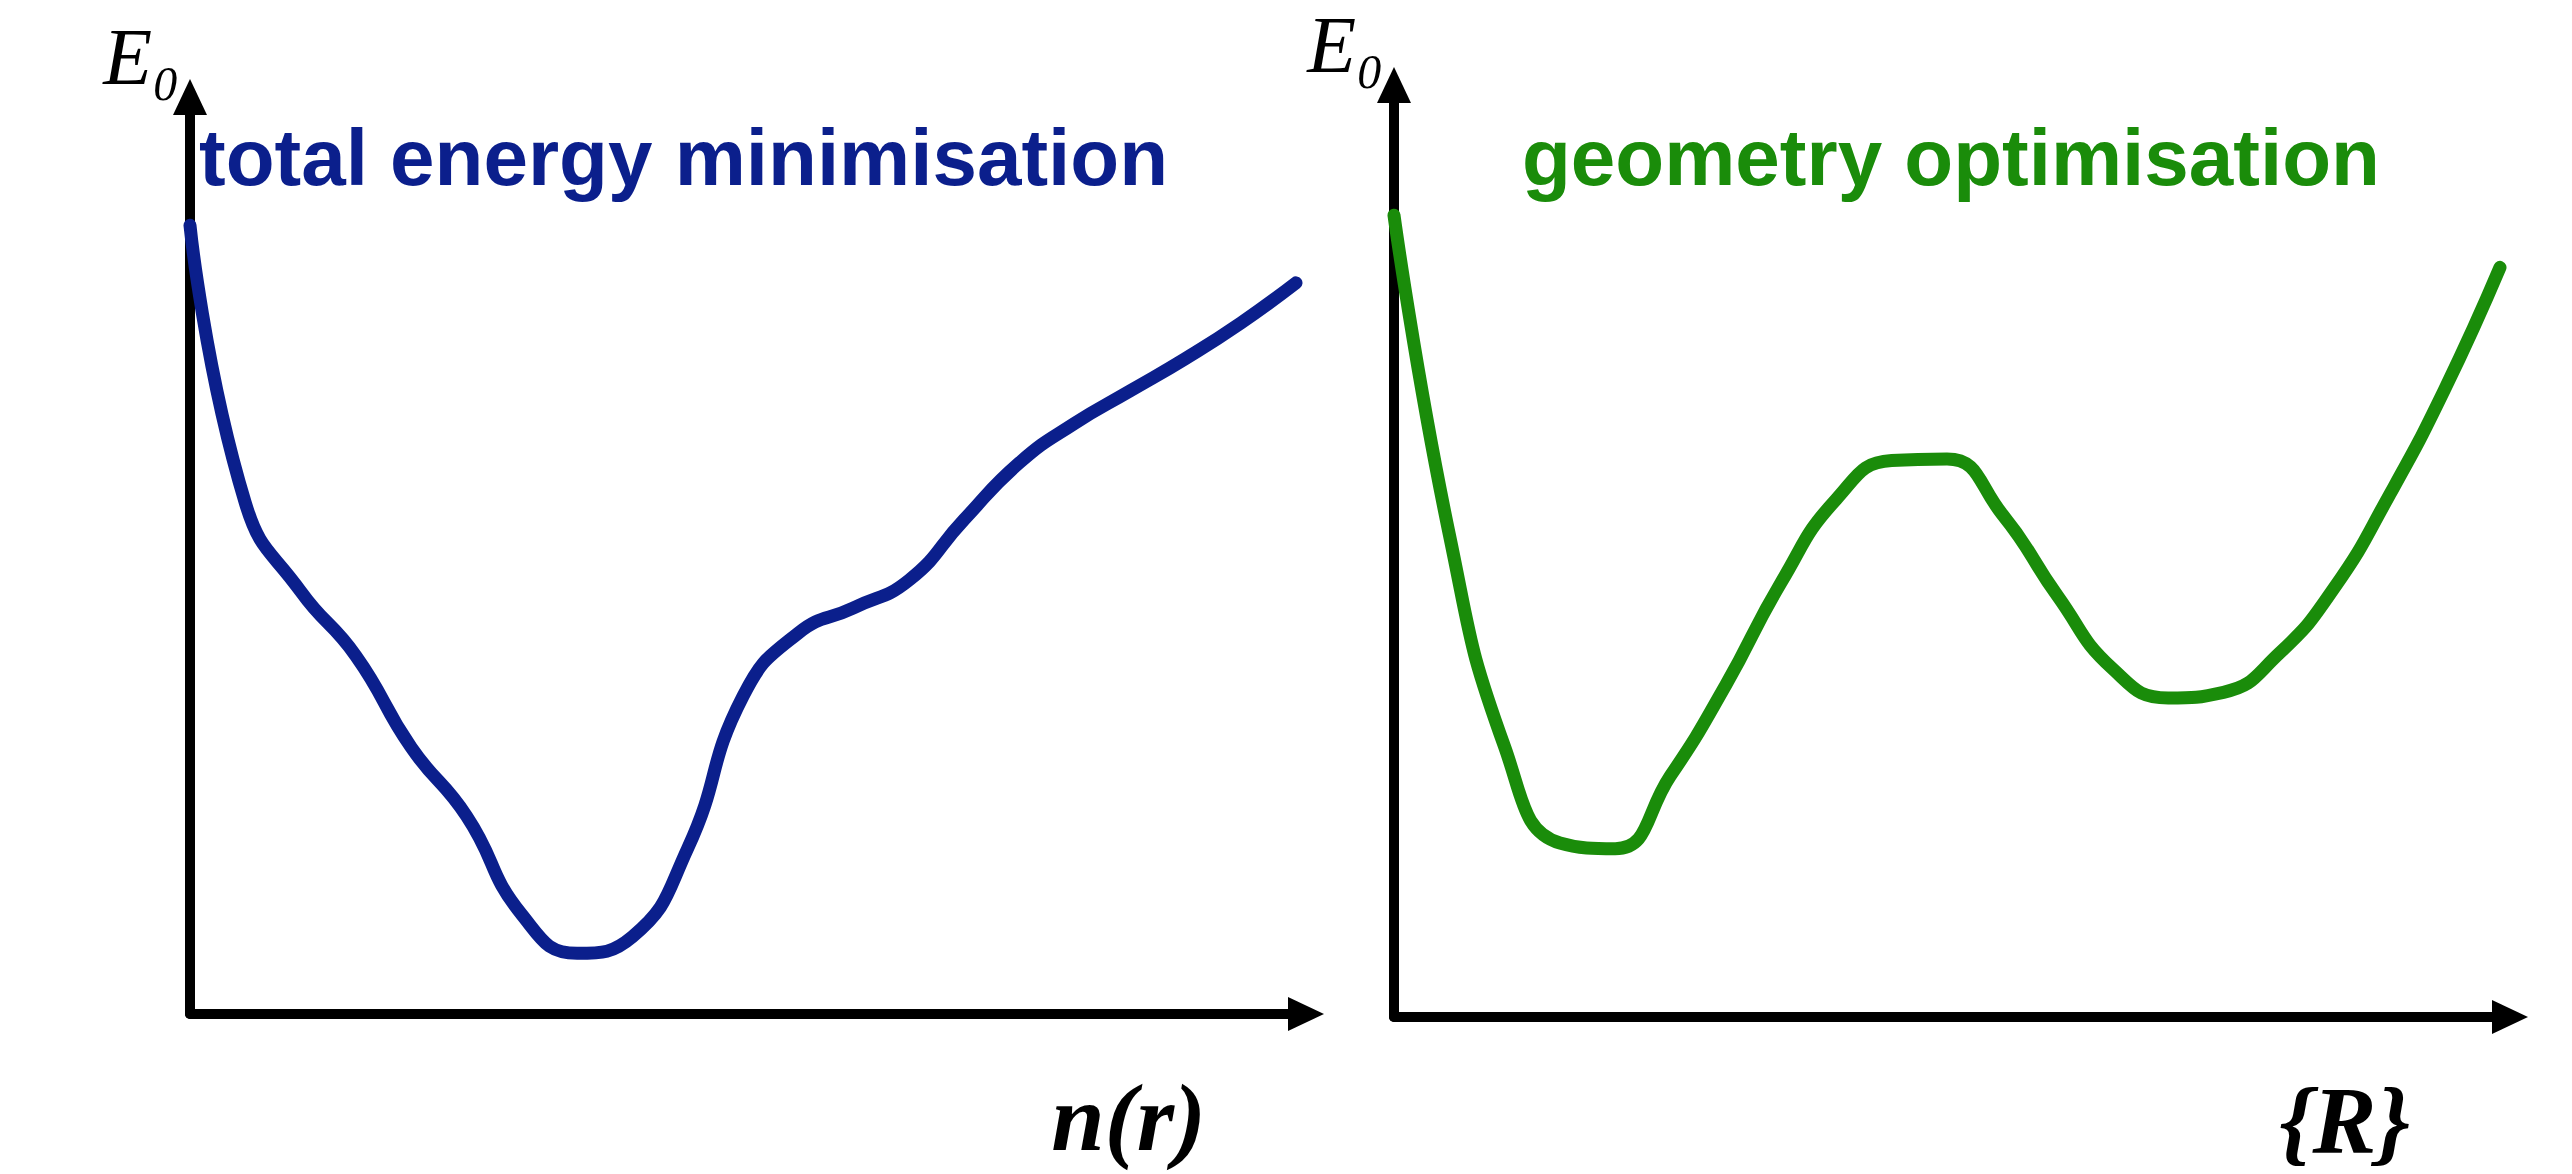 This screenshot has width=2572, height=1174. Describe the element at coordinates (1951, 157) in the screenshot. I see `chart-title: geometry optimisation` at that location.